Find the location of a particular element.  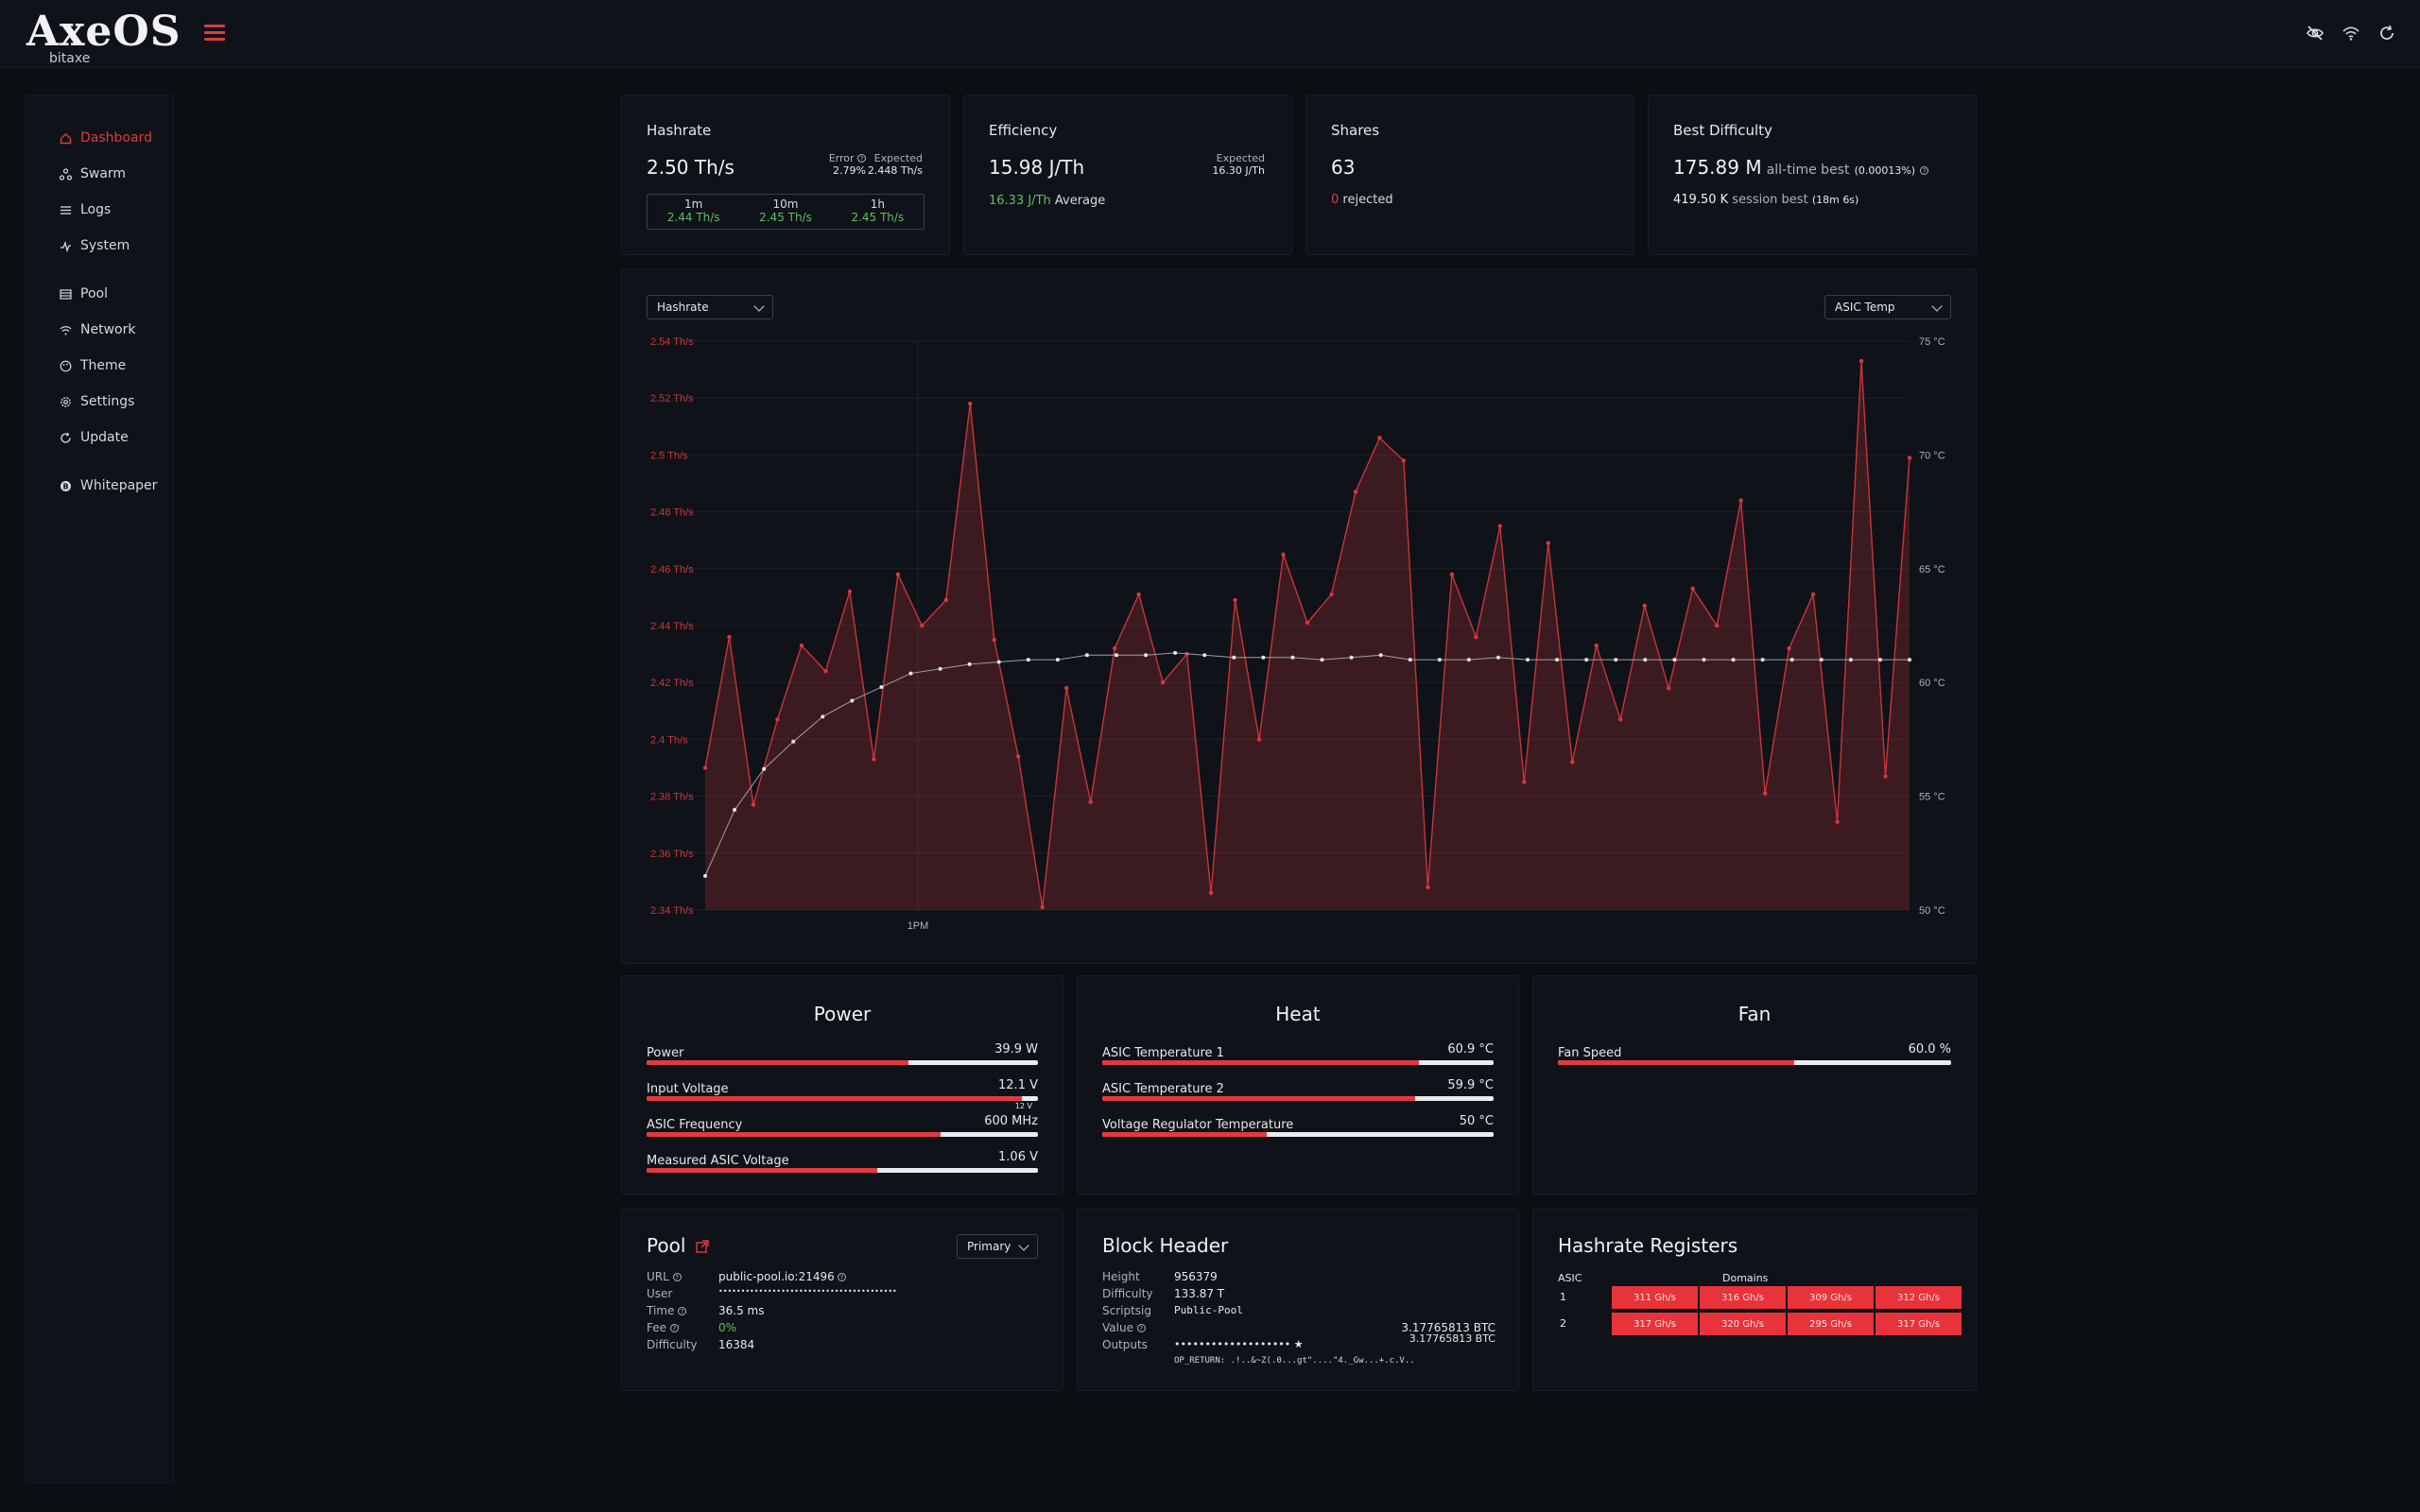

register-cell: 309 Gh/s is located at coordinates (1831, 1297).